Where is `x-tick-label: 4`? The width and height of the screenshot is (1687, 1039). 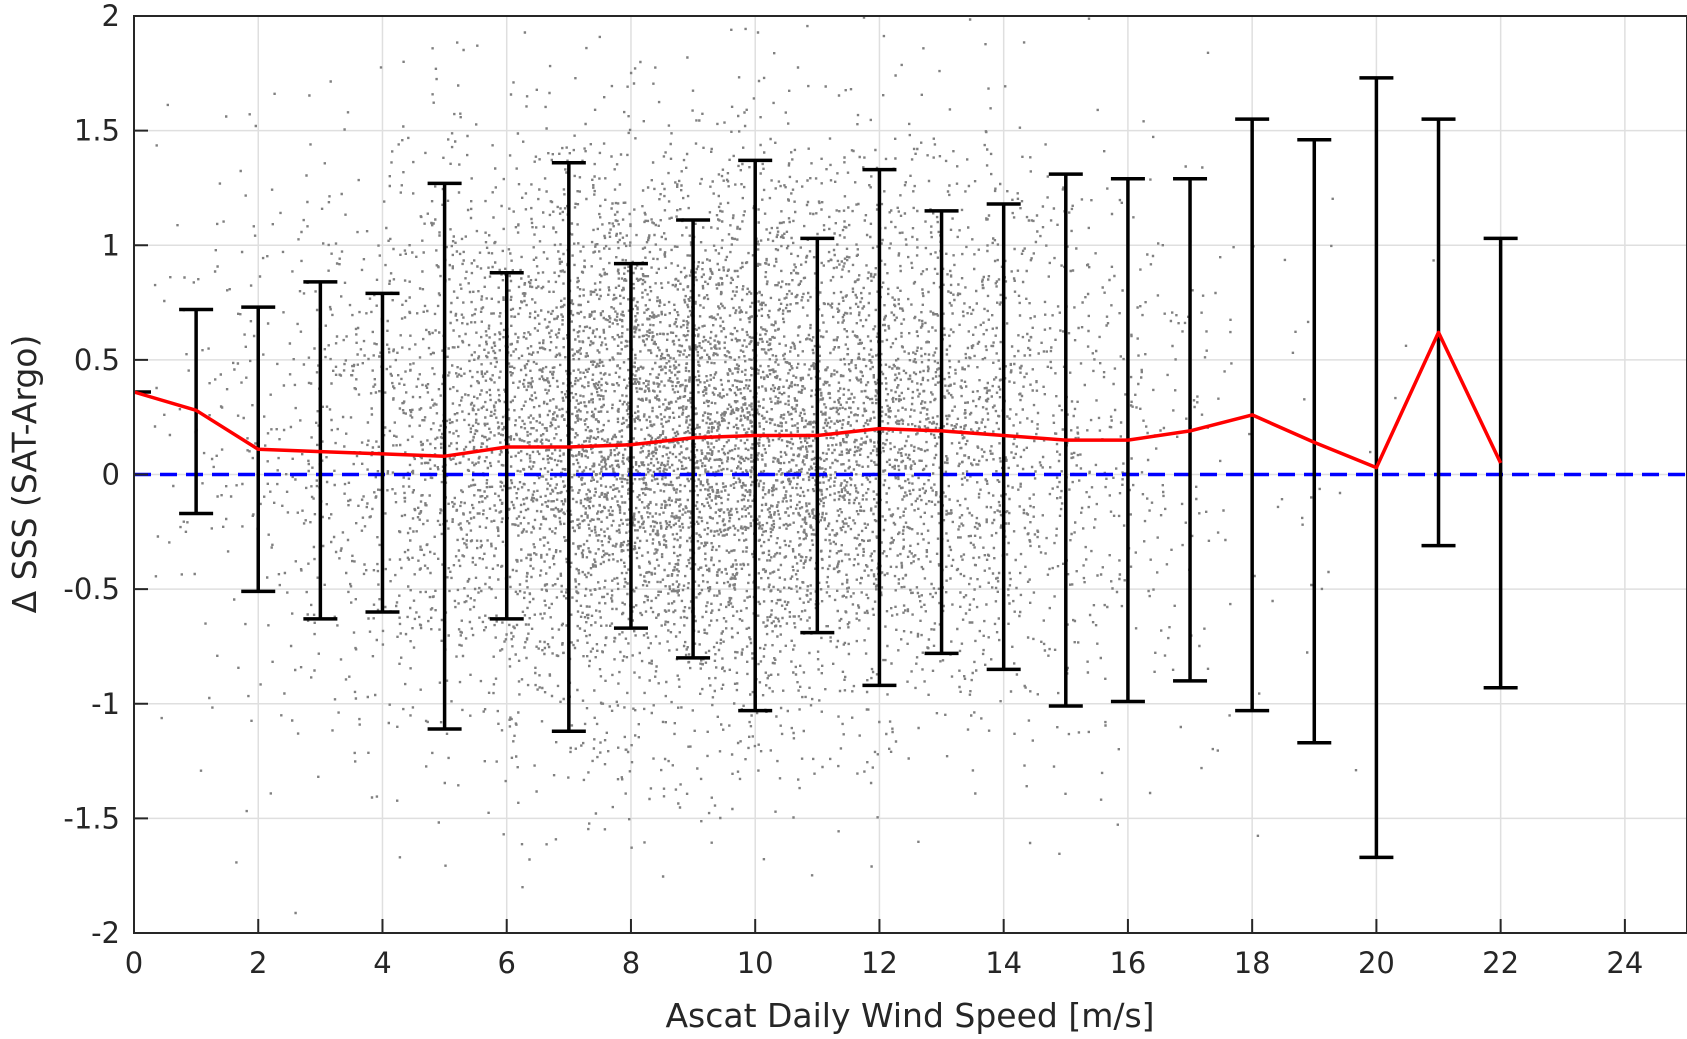 x-tick-label: 4 is located at coordinates (382, 963).